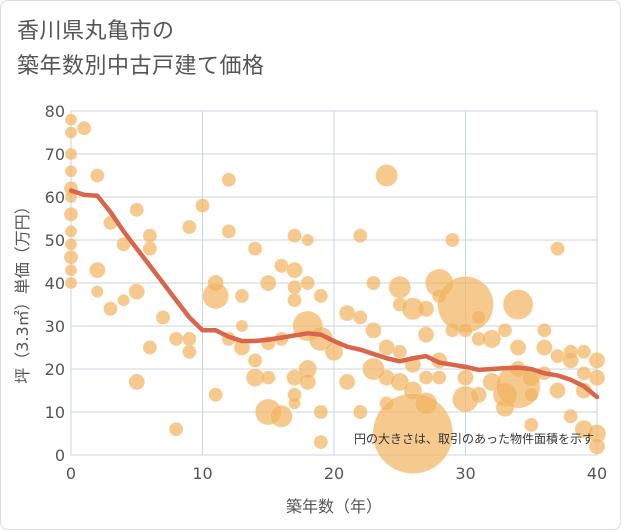 This screenshot has width=621, height=530. I want to click on y-tick-label: 80, so click(55, 111).